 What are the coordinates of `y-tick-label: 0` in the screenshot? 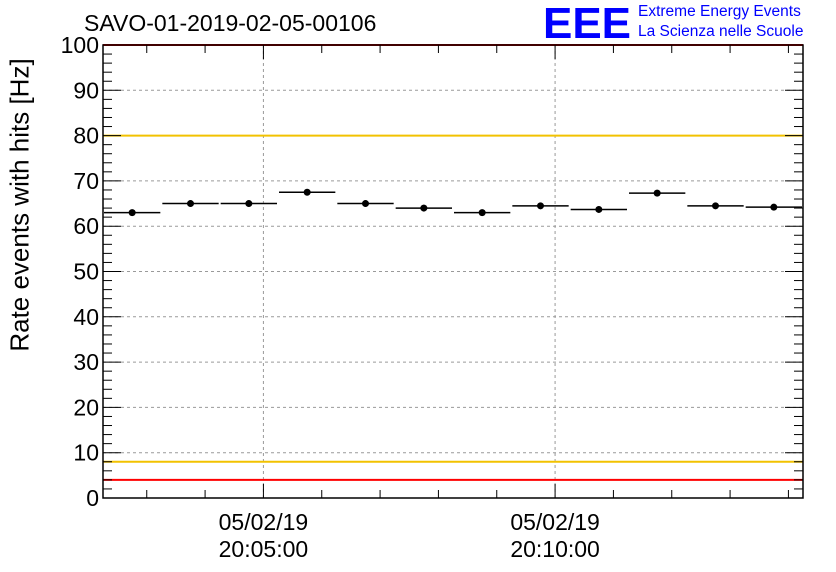 It's located at (92, 498).